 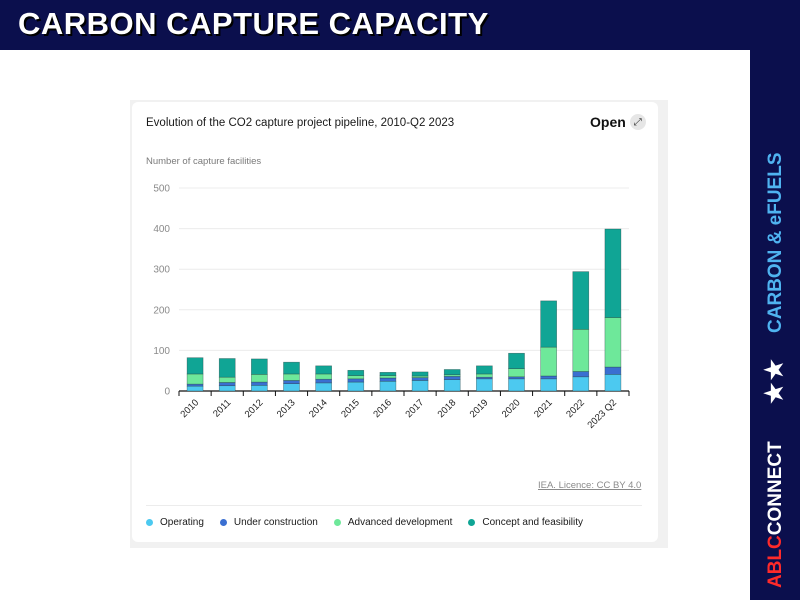 I want to click on section-label: CARBON & eFUELS, so click(x=775, y=242).